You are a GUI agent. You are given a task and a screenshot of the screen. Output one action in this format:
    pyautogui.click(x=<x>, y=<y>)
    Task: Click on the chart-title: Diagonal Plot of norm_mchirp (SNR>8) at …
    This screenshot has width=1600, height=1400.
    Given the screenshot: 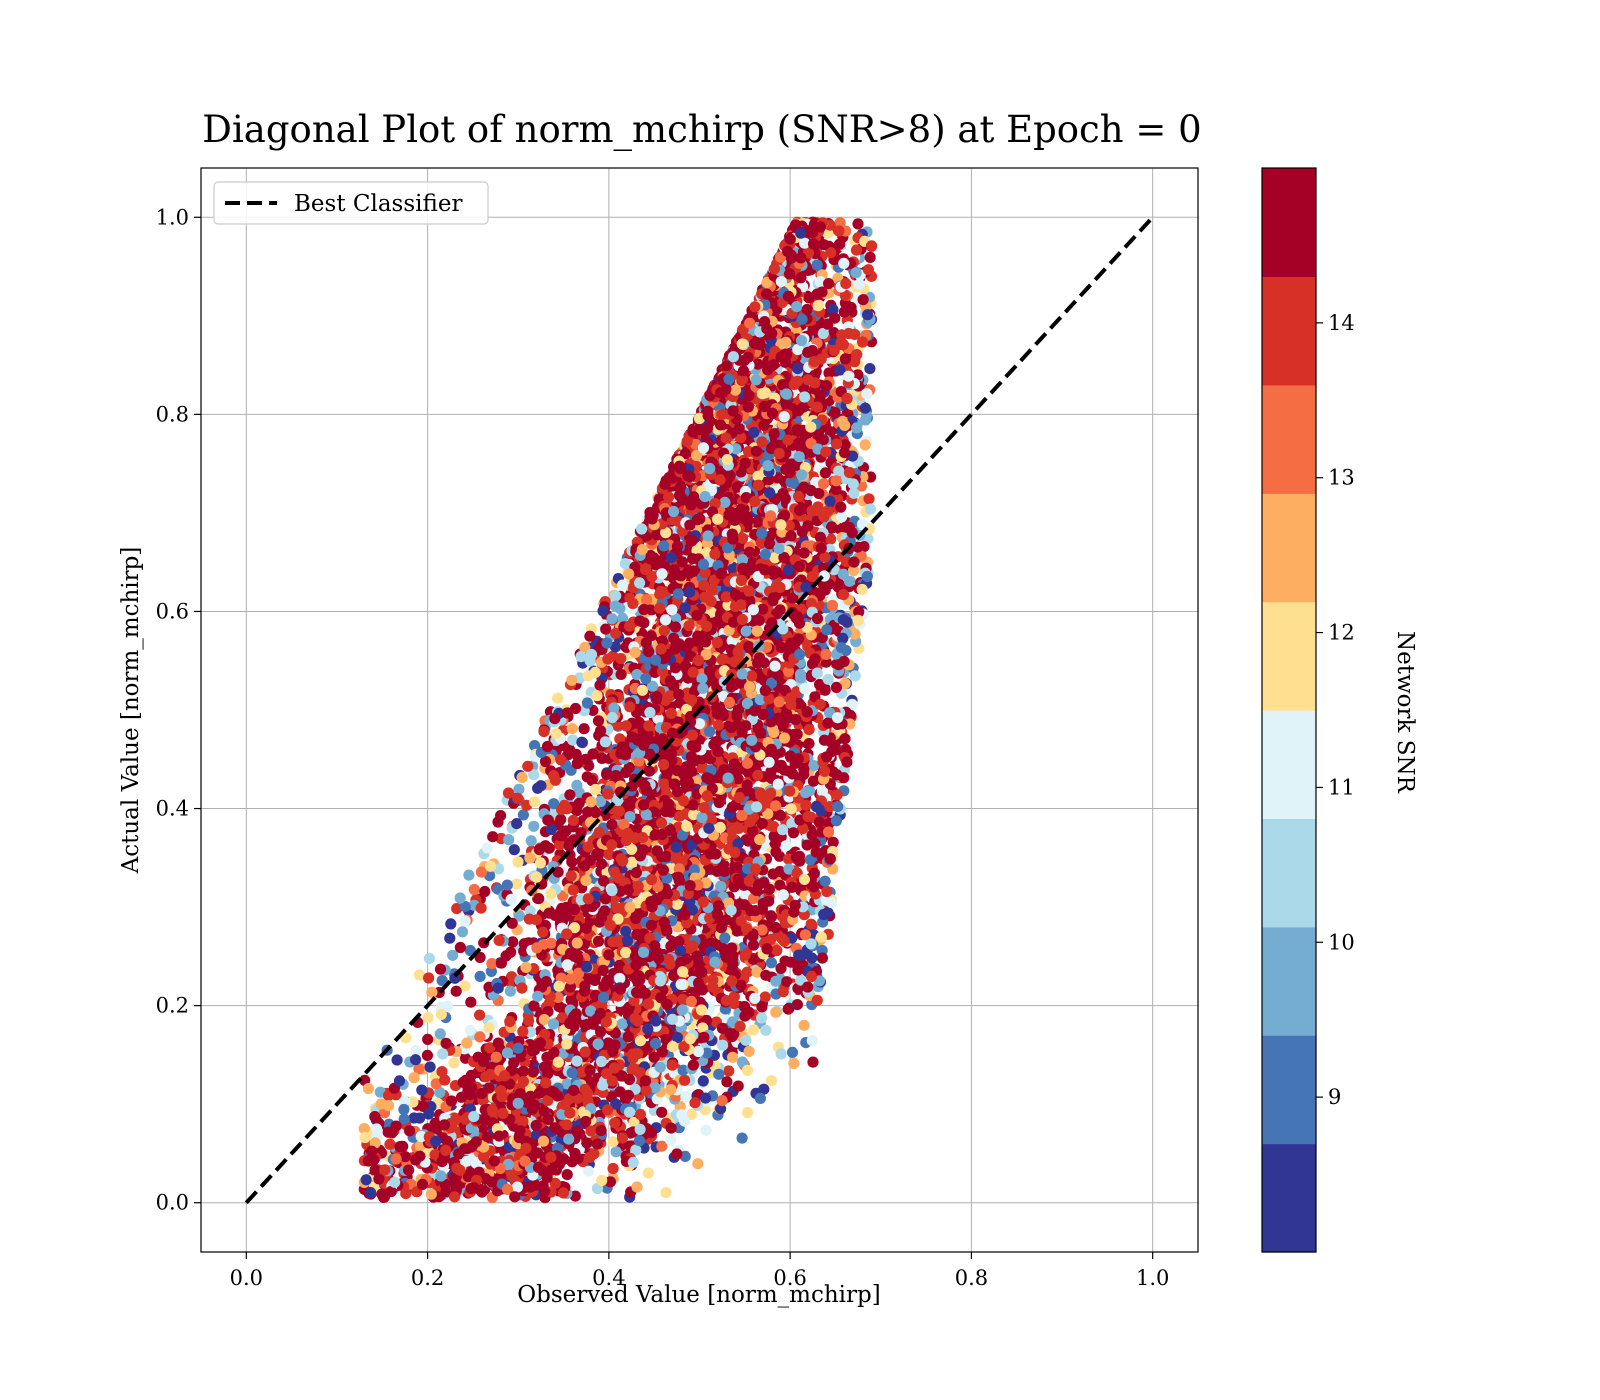 What is the action you would take?
    pyautogui.click(x=701, y=130)
    